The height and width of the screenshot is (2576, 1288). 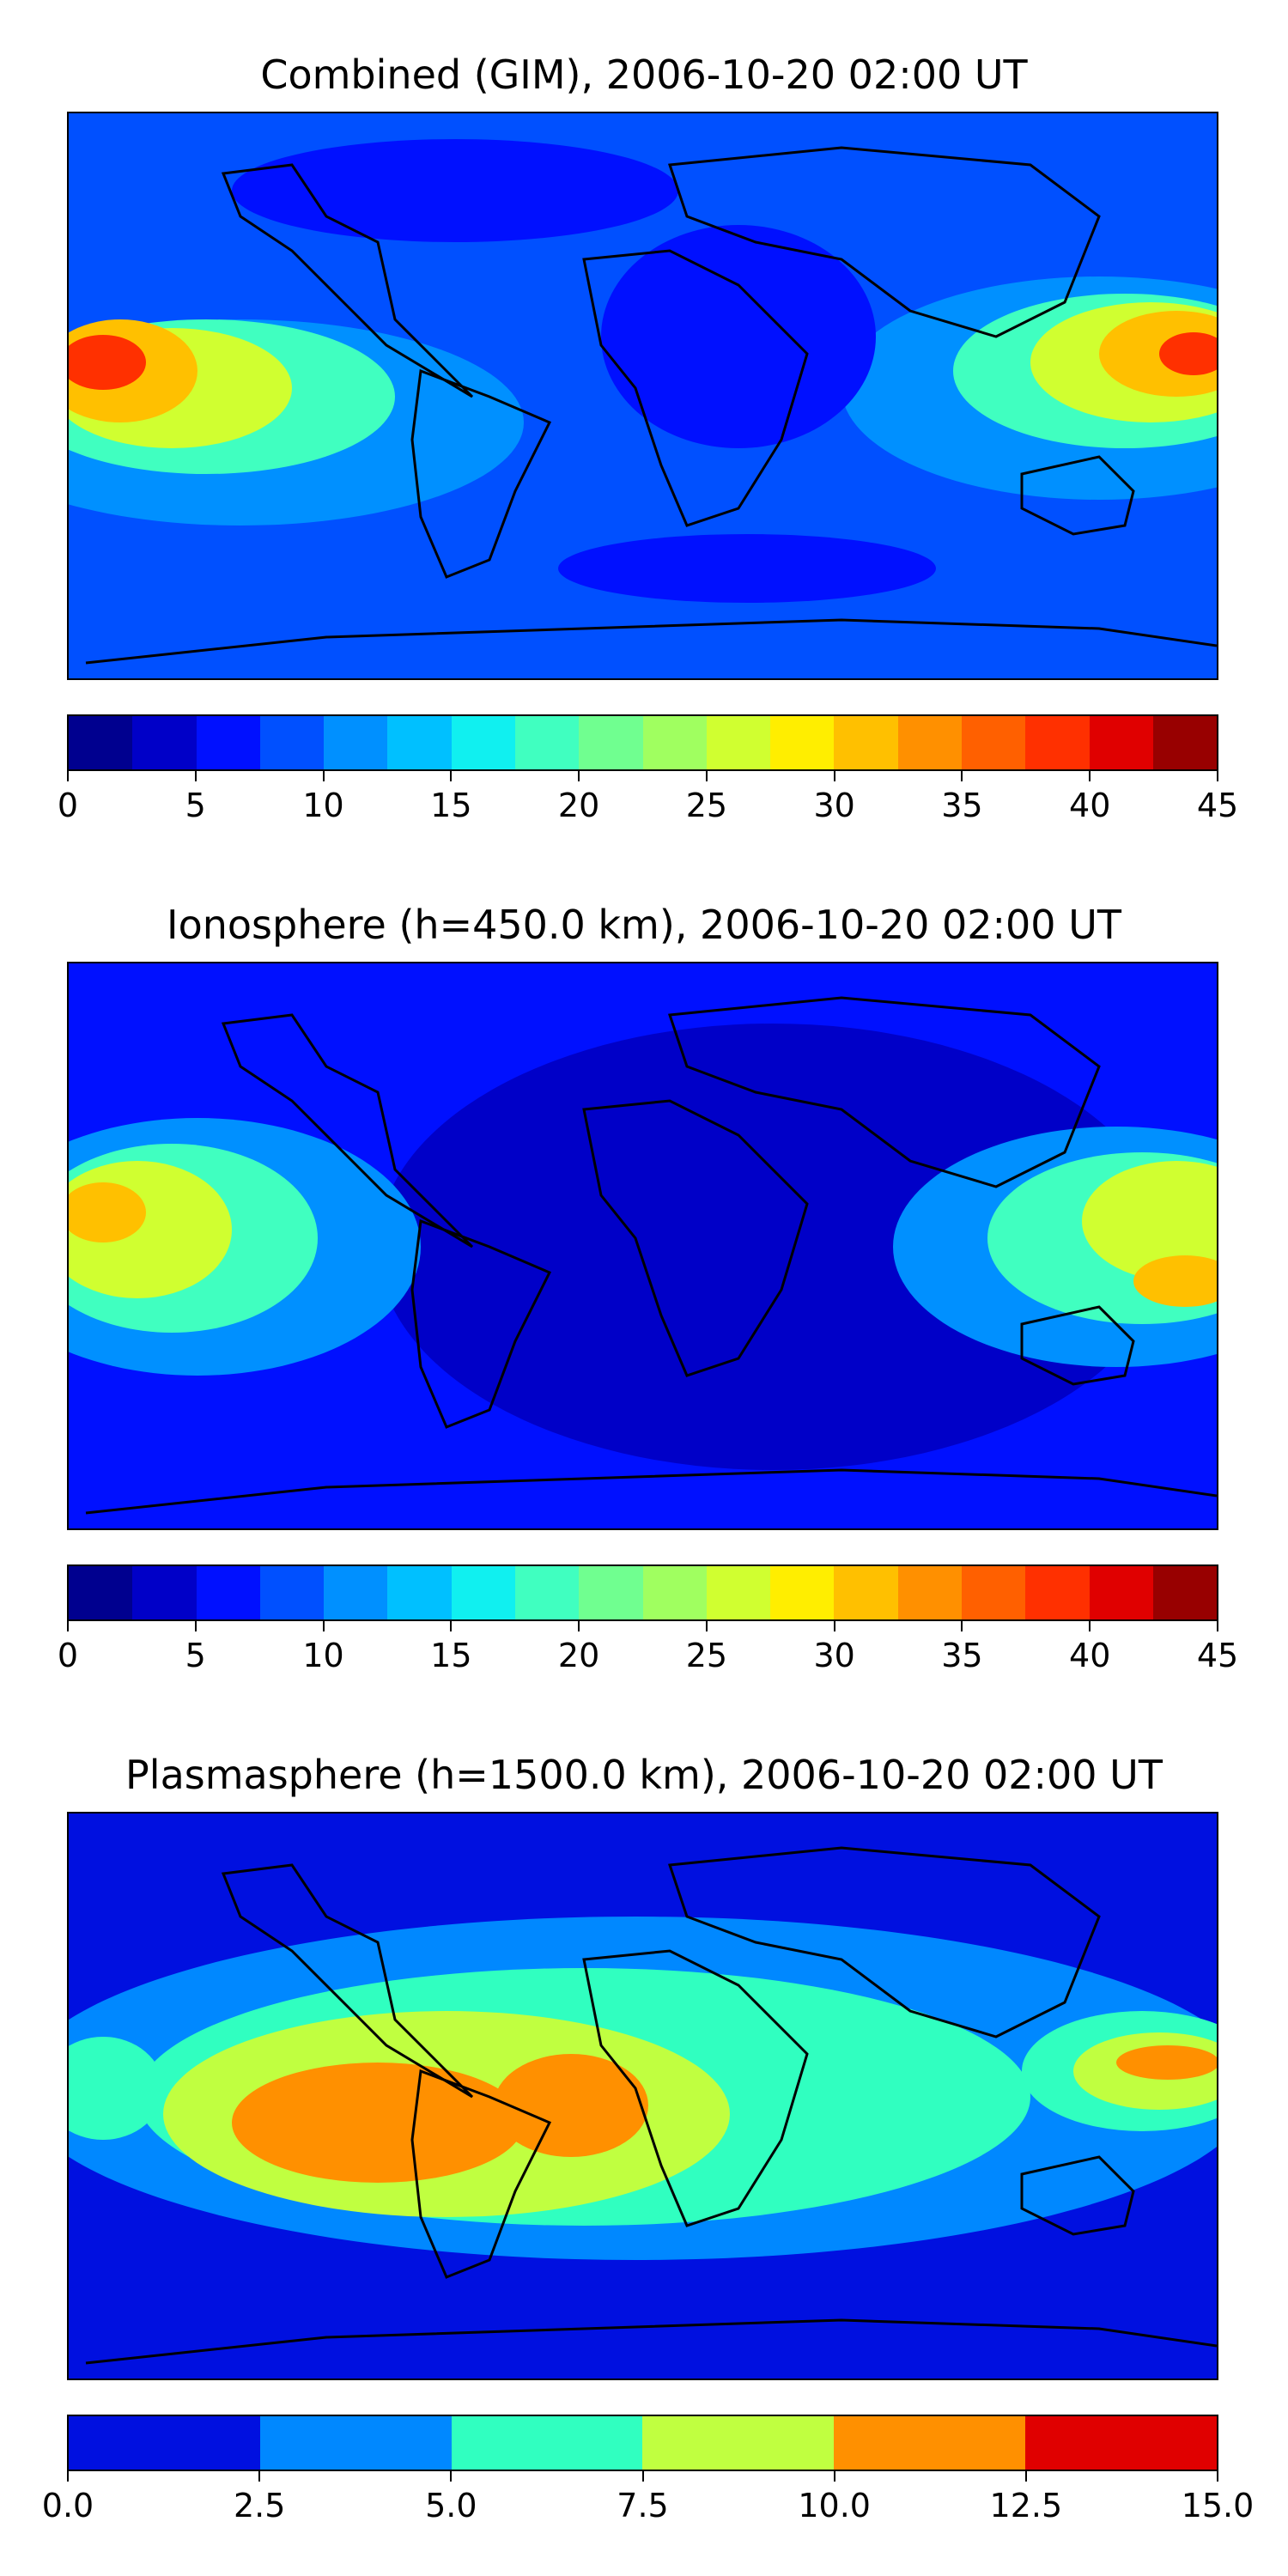 I want to click on panel-title-combined: Combined (GIM), 2006-10-20 02:00 UT, so click(x=644, y=75).